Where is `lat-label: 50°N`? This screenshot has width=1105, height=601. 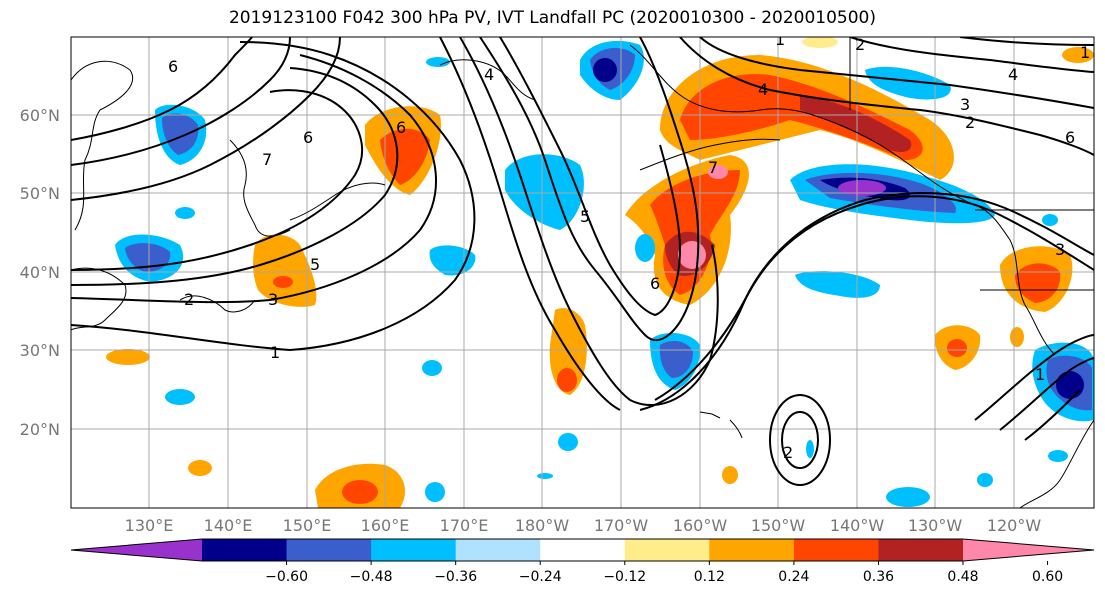 lat-label: 50°N is located at coordinates (40, 193).